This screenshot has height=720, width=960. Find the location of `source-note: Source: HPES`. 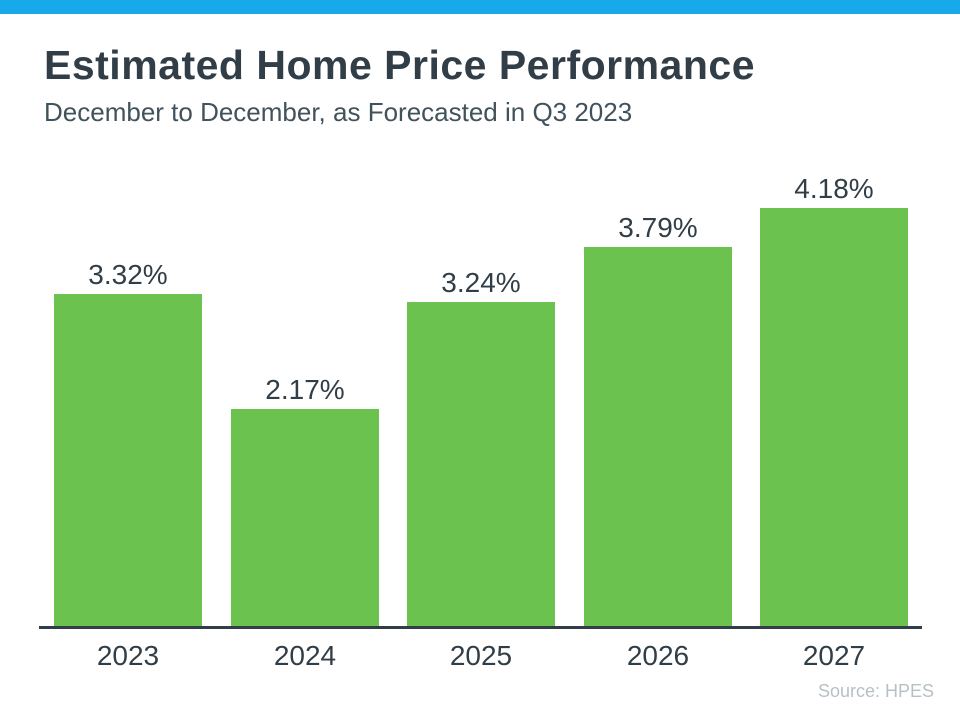

source-note: Source: HPES is located at coordinates (875, 691).